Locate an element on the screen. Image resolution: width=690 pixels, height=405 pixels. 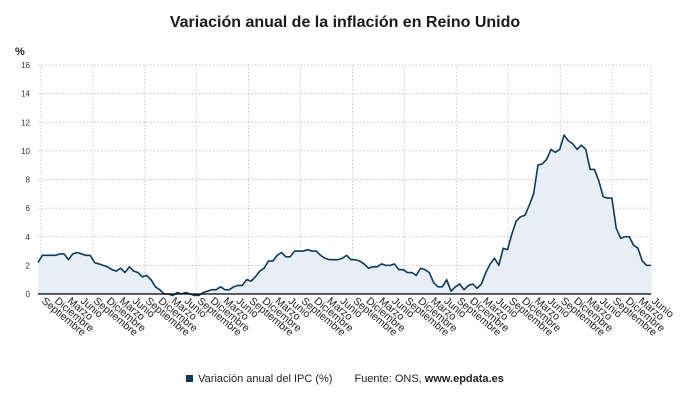
legend-item-series: Variación anual del IPC (%) is located at coordinates (259, 379).